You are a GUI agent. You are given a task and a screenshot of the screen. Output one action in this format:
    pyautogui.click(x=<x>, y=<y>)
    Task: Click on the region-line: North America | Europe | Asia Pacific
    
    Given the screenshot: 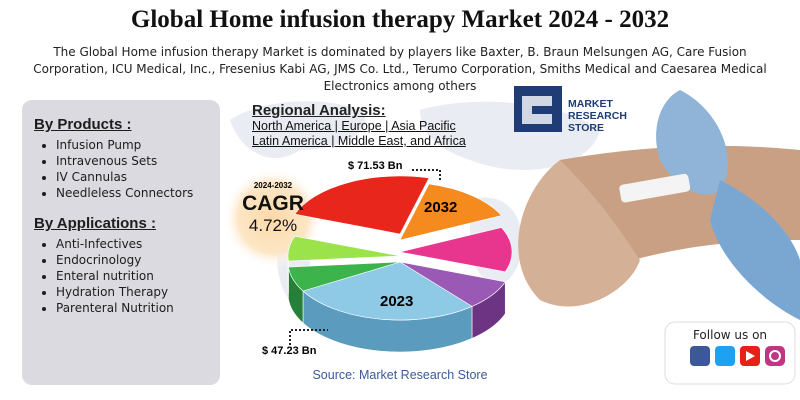 What is the action you would take?
    pyautogui.click(x=354, y=126)
    